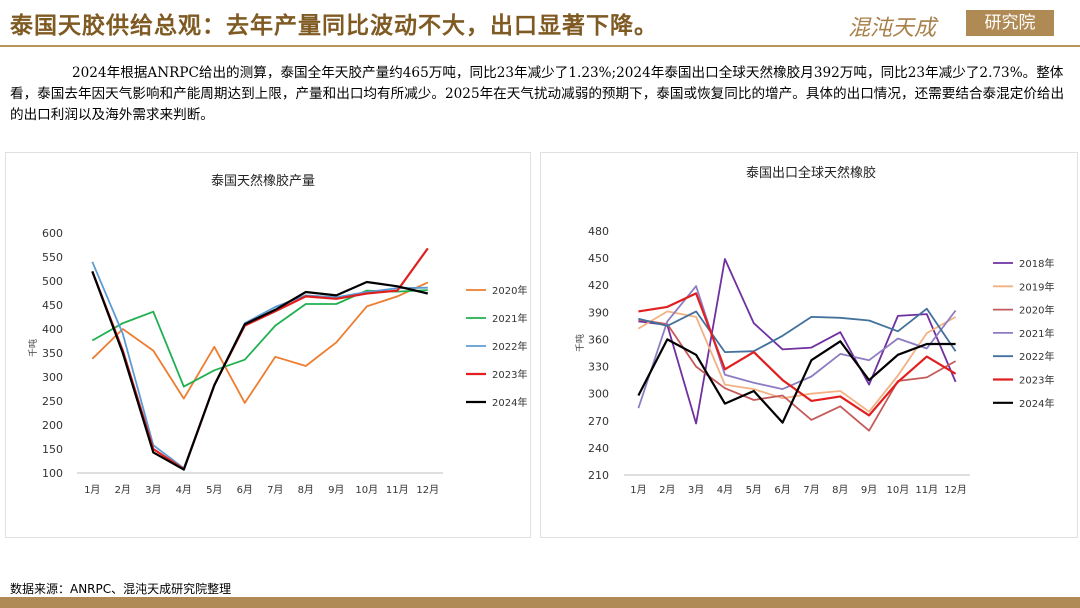 The height and width of the screenshot is (608, 1080). I want to click on c1-y-tick-label-1: 240, so click(598, 448).